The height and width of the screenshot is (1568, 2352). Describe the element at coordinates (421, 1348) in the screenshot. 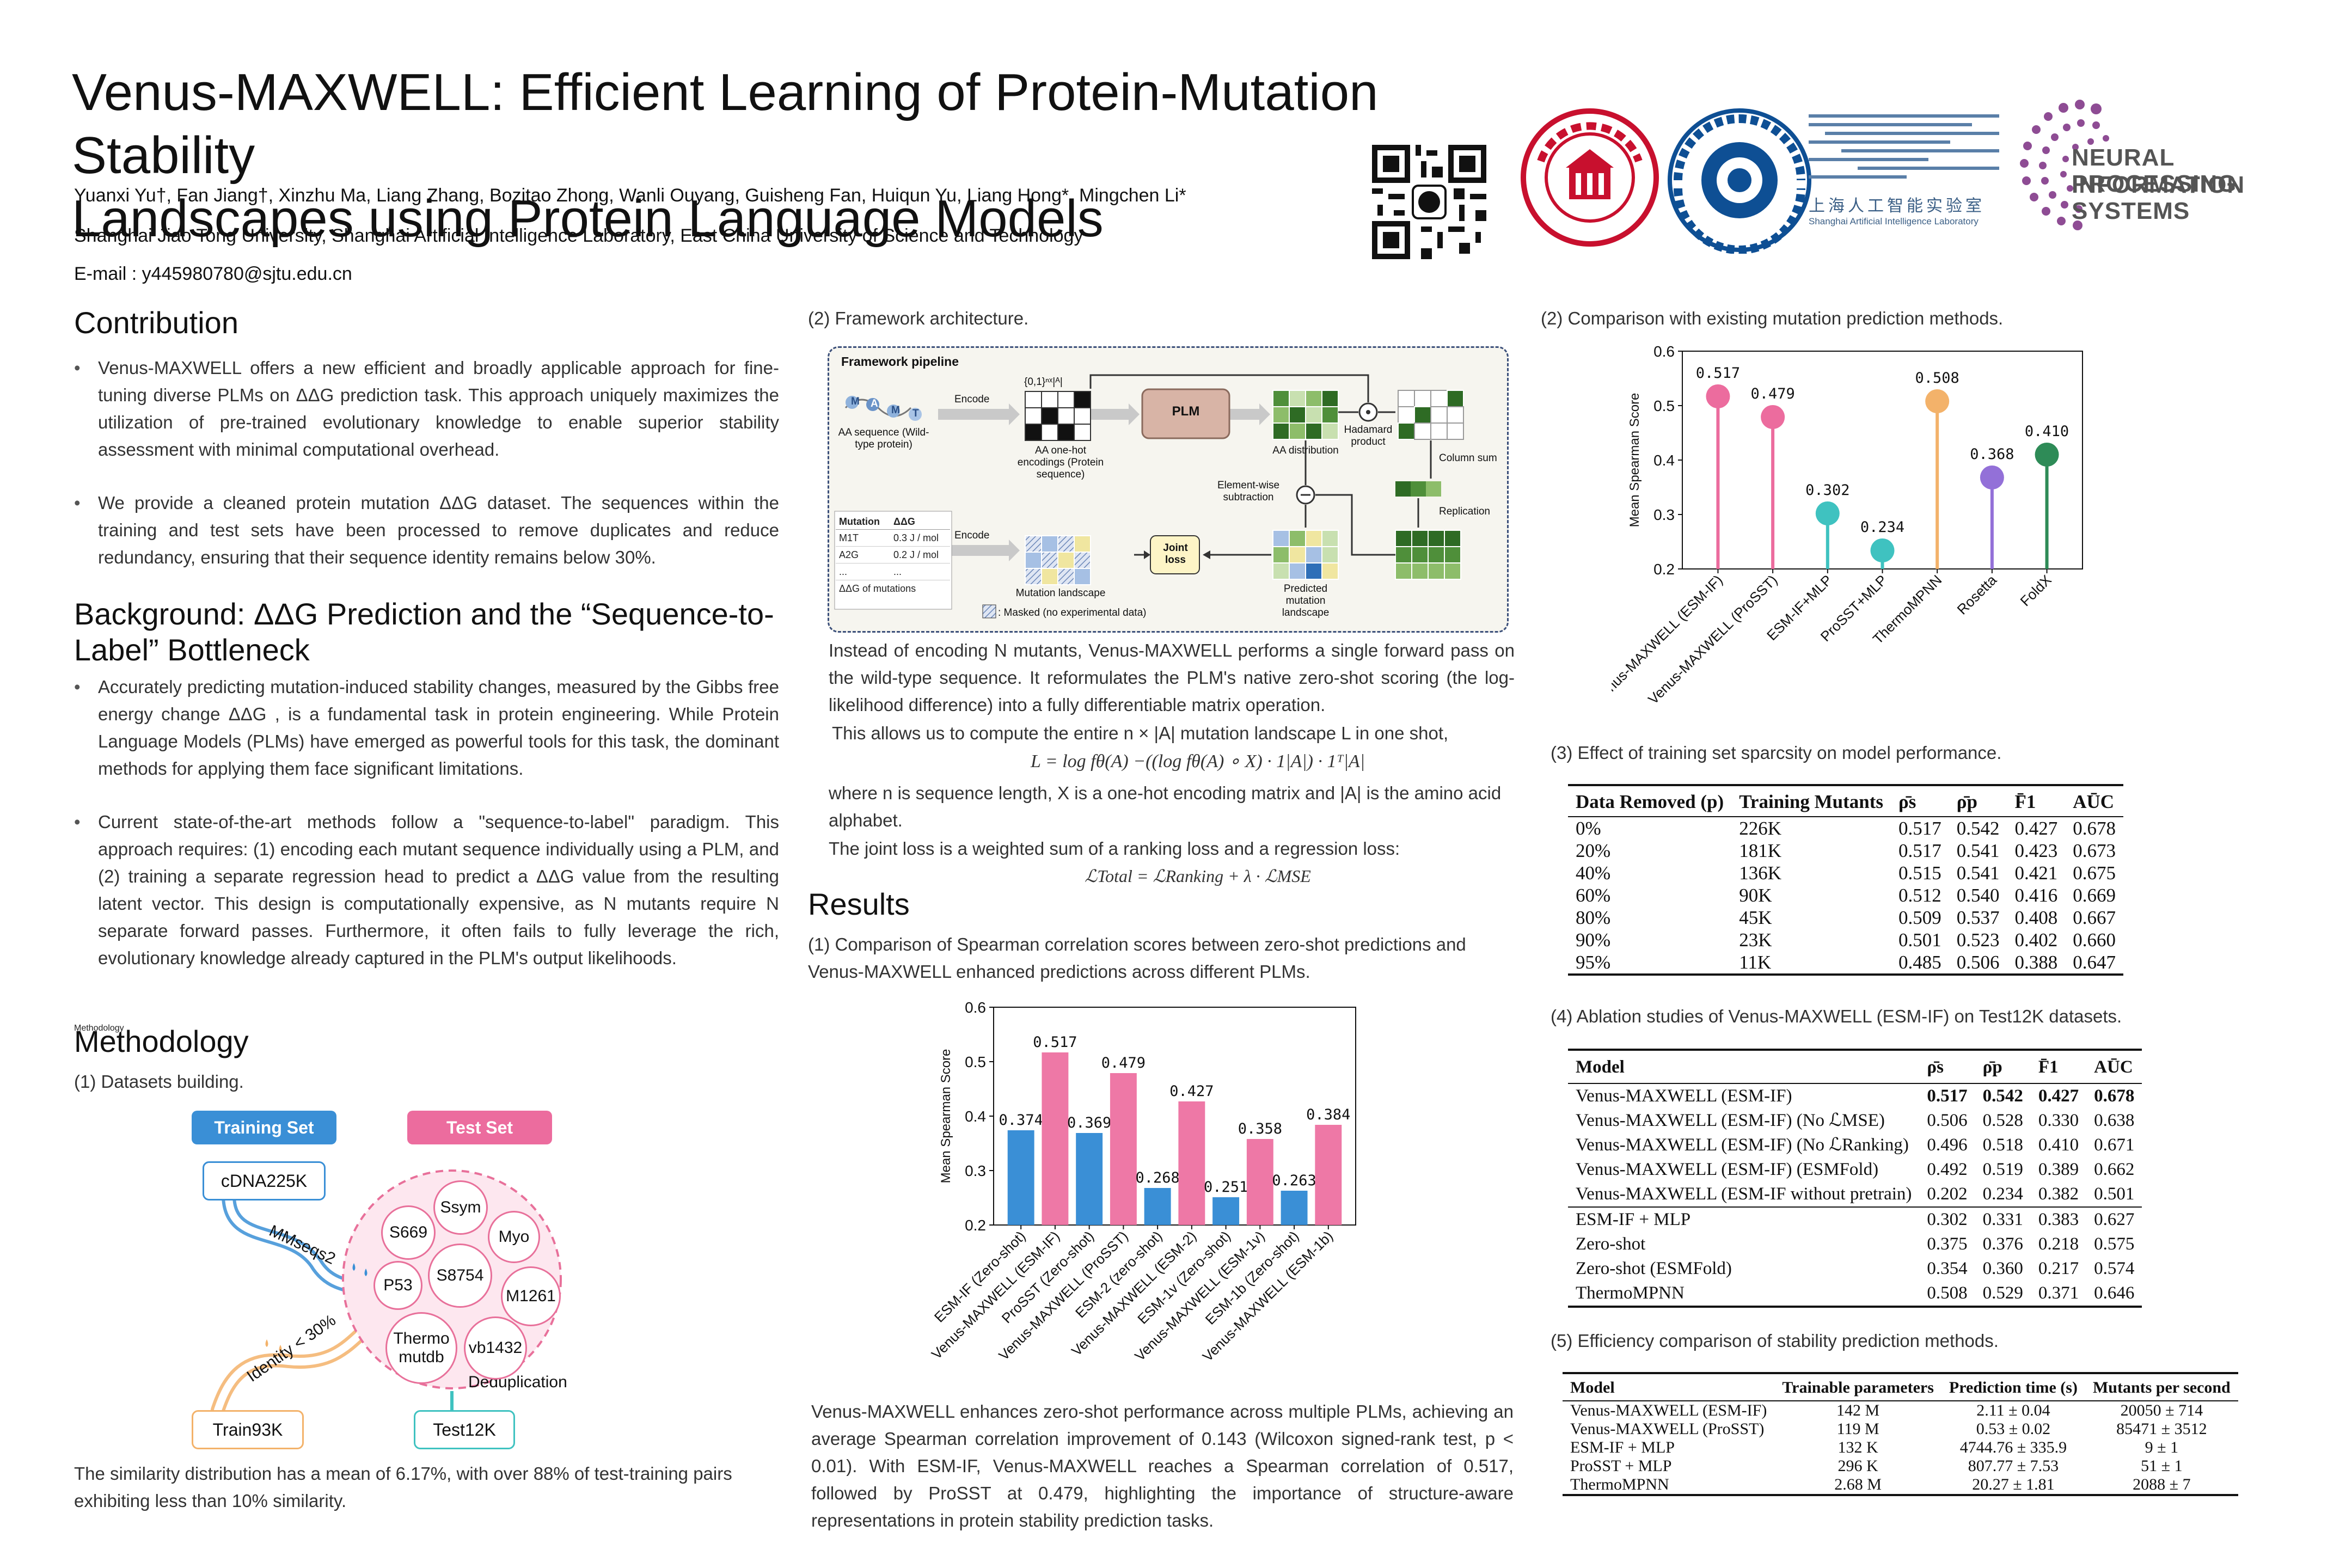

I see `dataset-circle: Thermo mutdb` at that location.